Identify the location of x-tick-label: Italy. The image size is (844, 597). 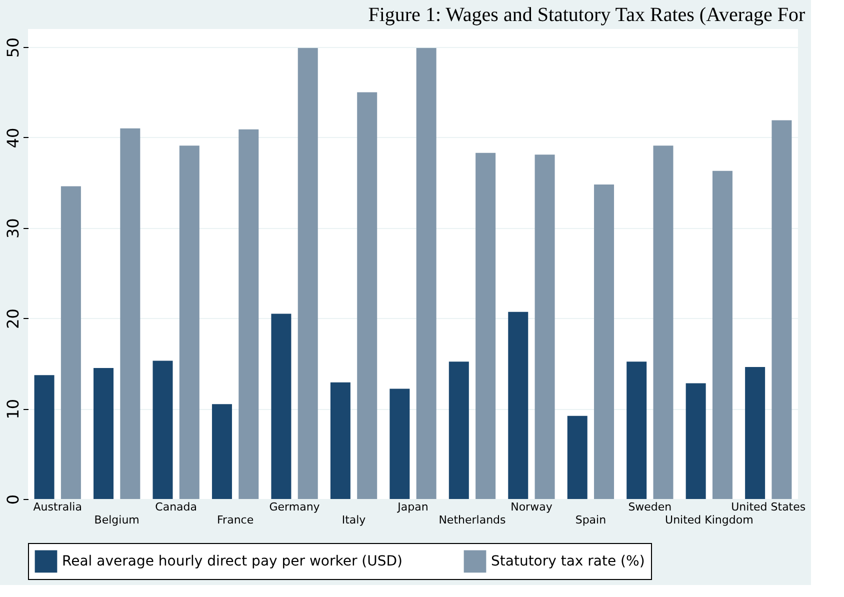
(354, 520).